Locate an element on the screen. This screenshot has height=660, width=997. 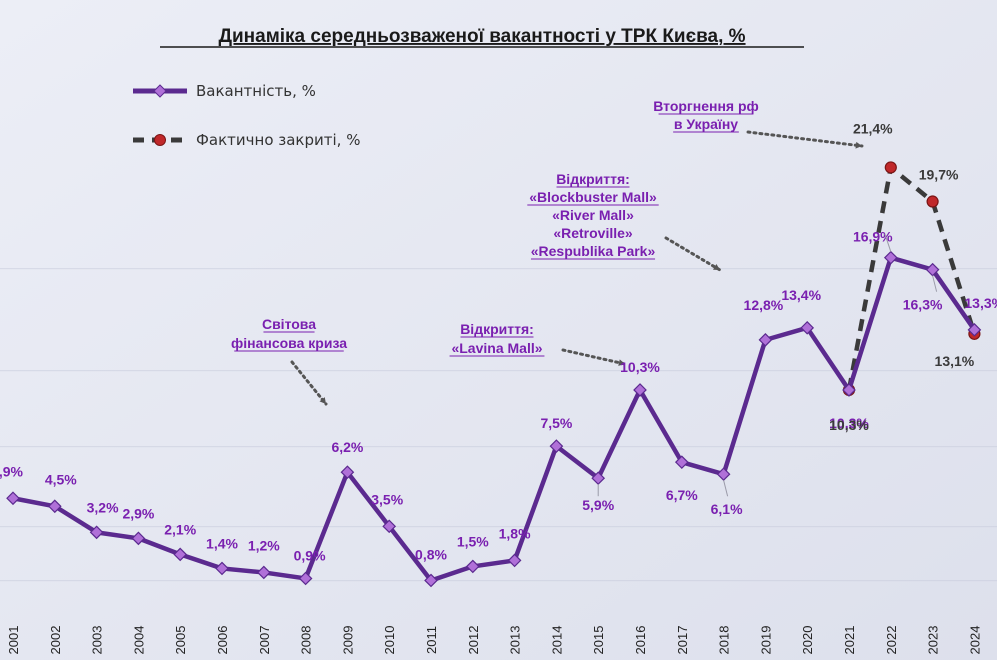
x-tick-2008: 2008 is located at coordinates (306, 640).